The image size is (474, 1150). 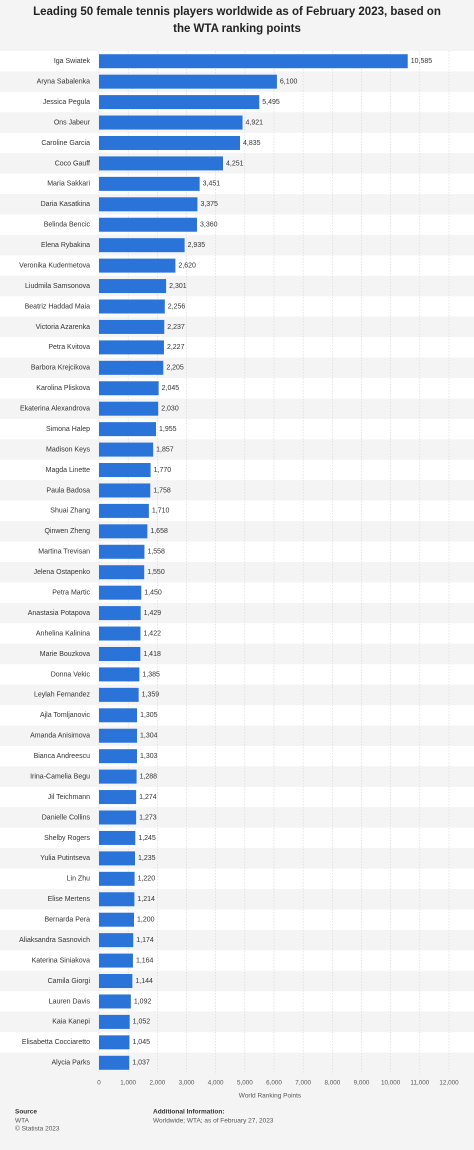 I want to click on value-label: 1,770, so click(x=163, y=470).